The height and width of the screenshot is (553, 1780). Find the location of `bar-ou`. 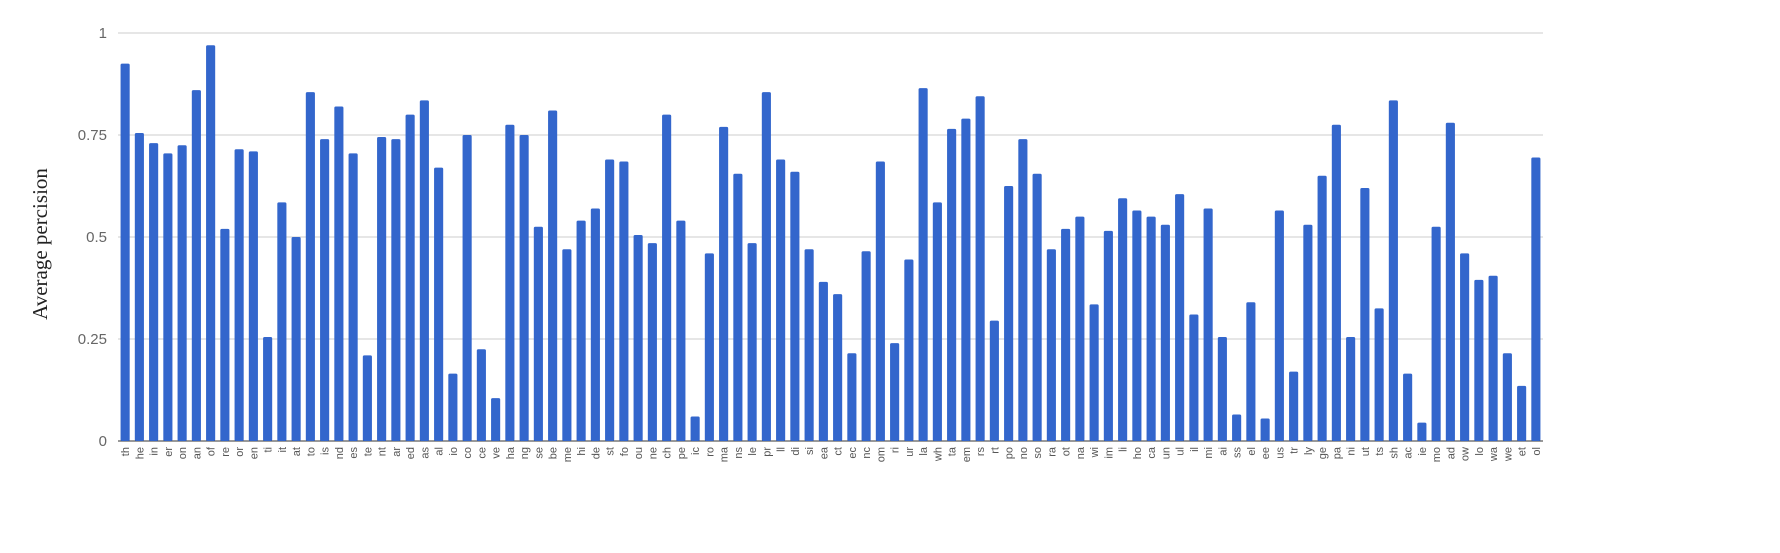

bar-ou is located at coordinates (638, 337).